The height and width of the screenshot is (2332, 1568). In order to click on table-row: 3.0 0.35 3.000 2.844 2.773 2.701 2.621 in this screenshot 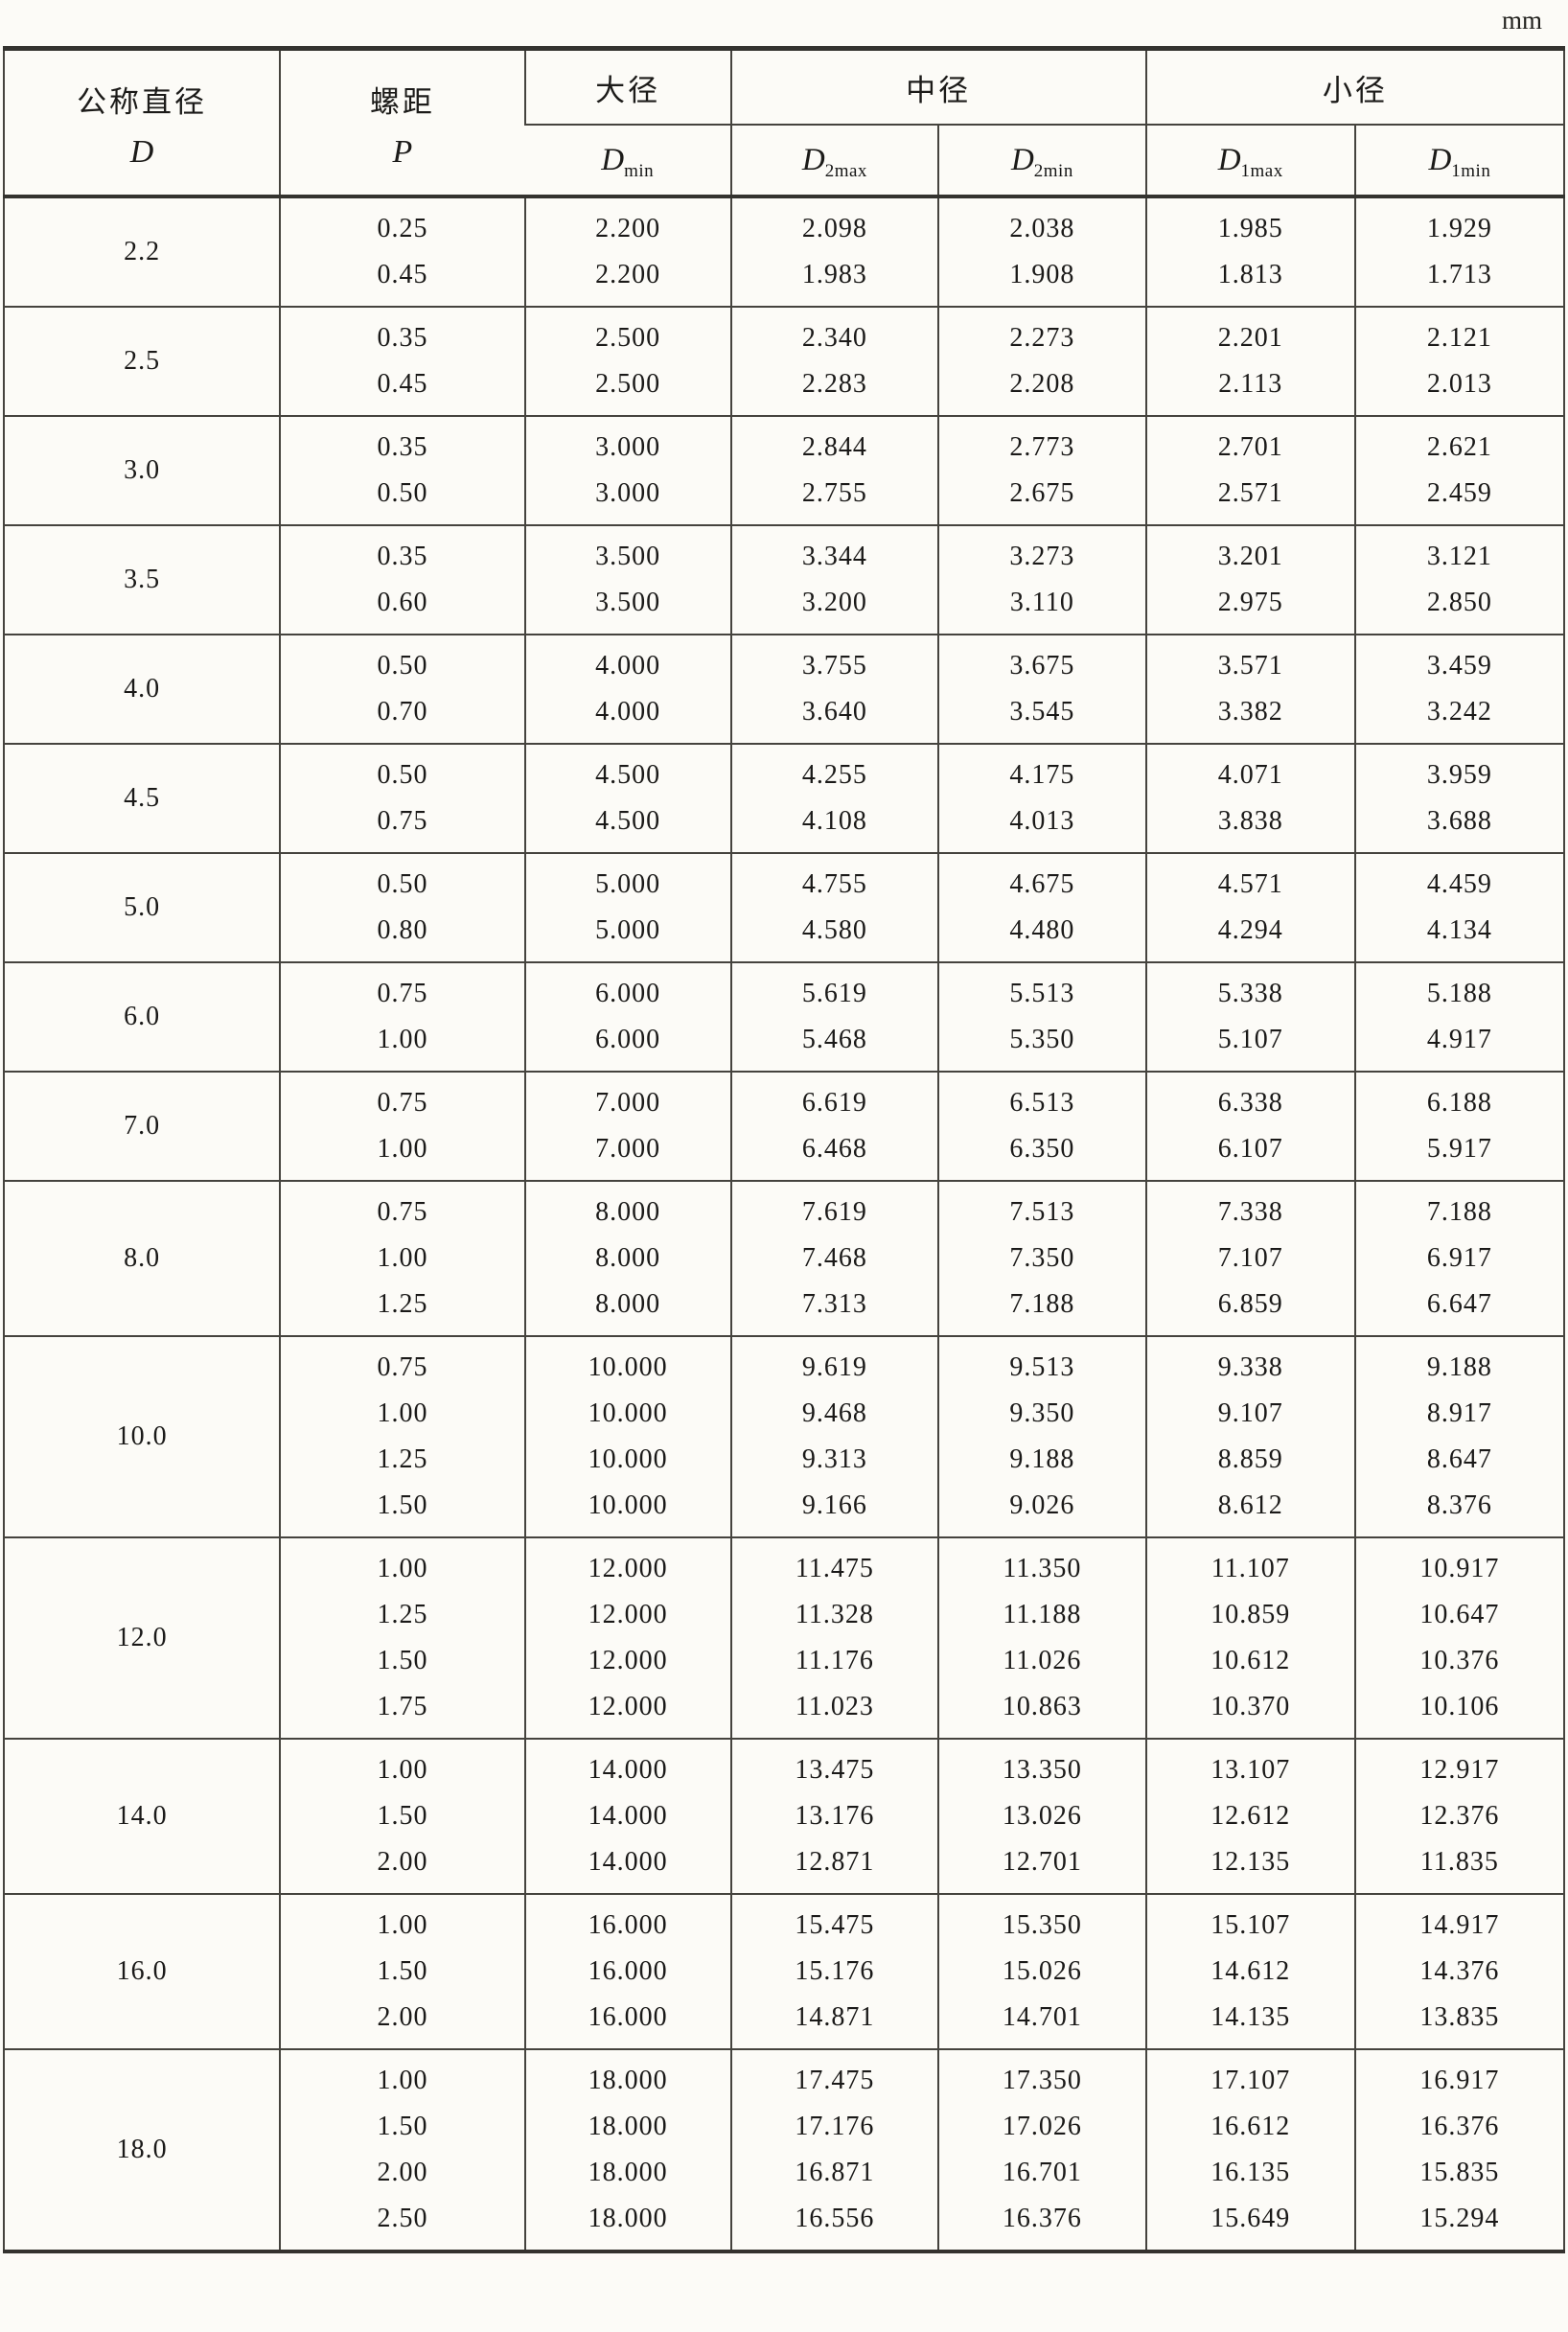, I will do `click(784, 450)`.